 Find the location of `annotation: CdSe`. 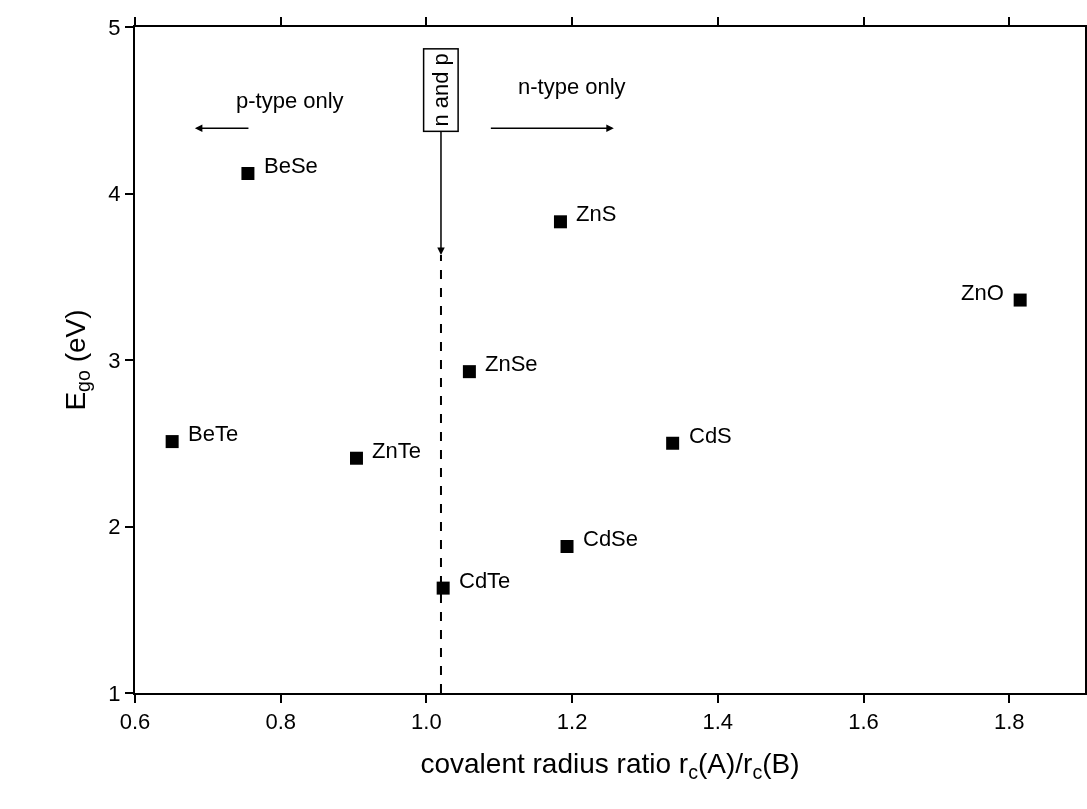

annotation: CdSe is located at coordinates (611, 538).